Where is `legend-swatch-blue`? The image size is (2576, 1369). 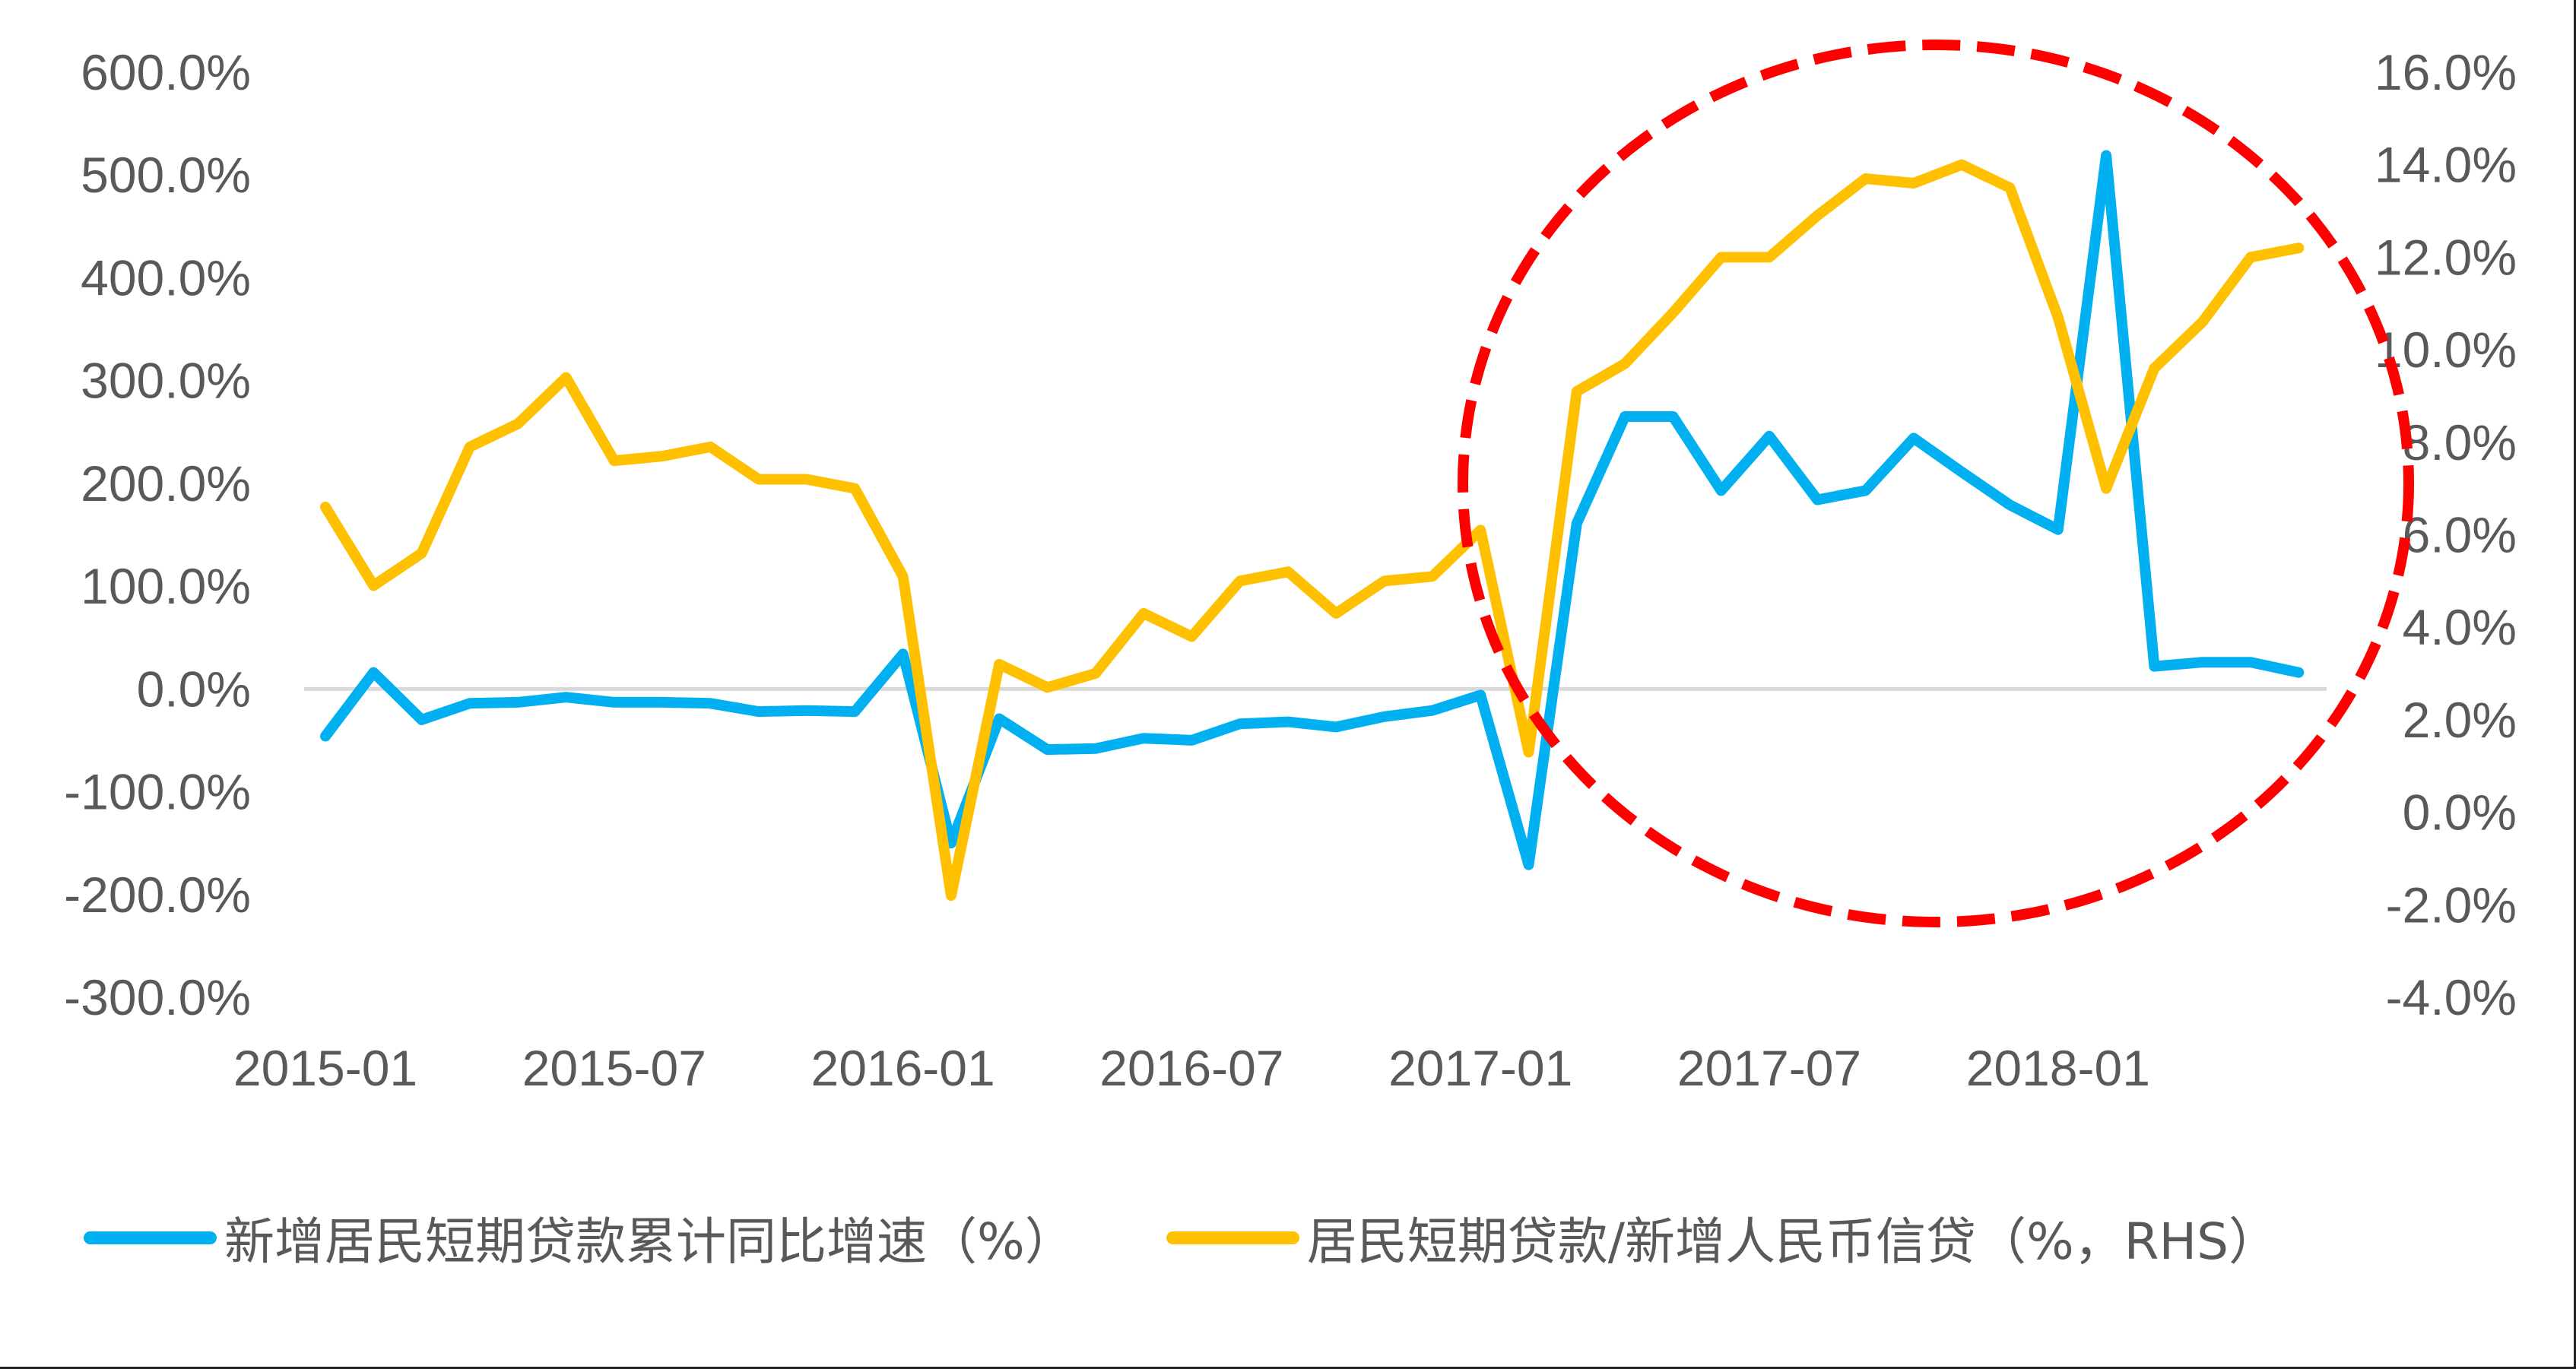
legend-swatch-blue is located at coordinates (150, 1237).